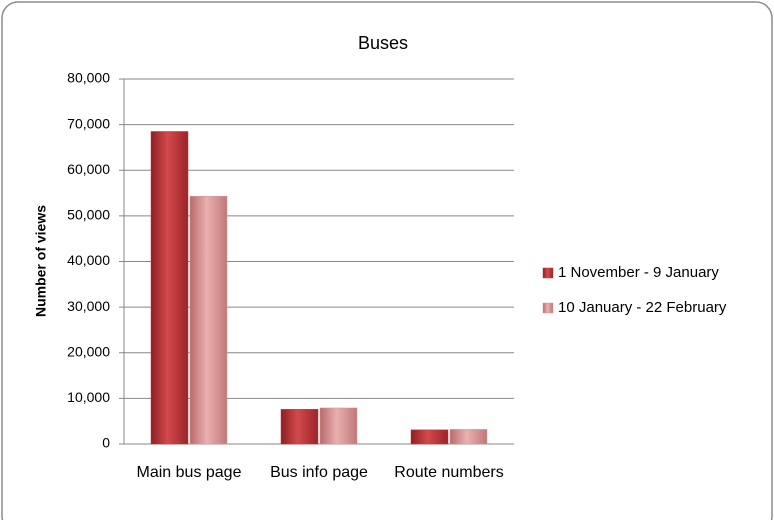  Describe the element at coordinates (189, 472) in the screenshot. I see `x-tick-label: Main bus page` at that location.